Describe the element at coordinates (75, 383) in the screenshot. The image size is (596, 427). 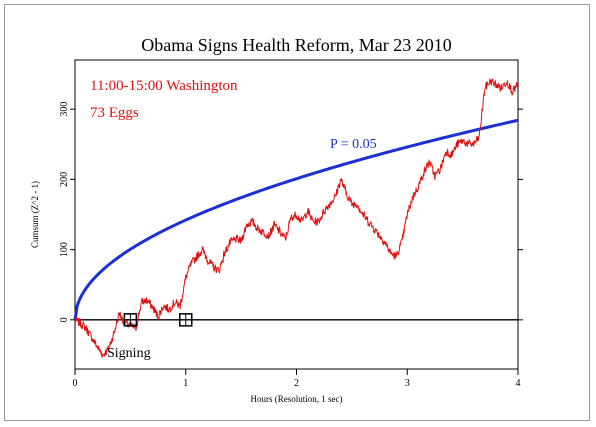
I see `x-tick-label: 0` at that location.